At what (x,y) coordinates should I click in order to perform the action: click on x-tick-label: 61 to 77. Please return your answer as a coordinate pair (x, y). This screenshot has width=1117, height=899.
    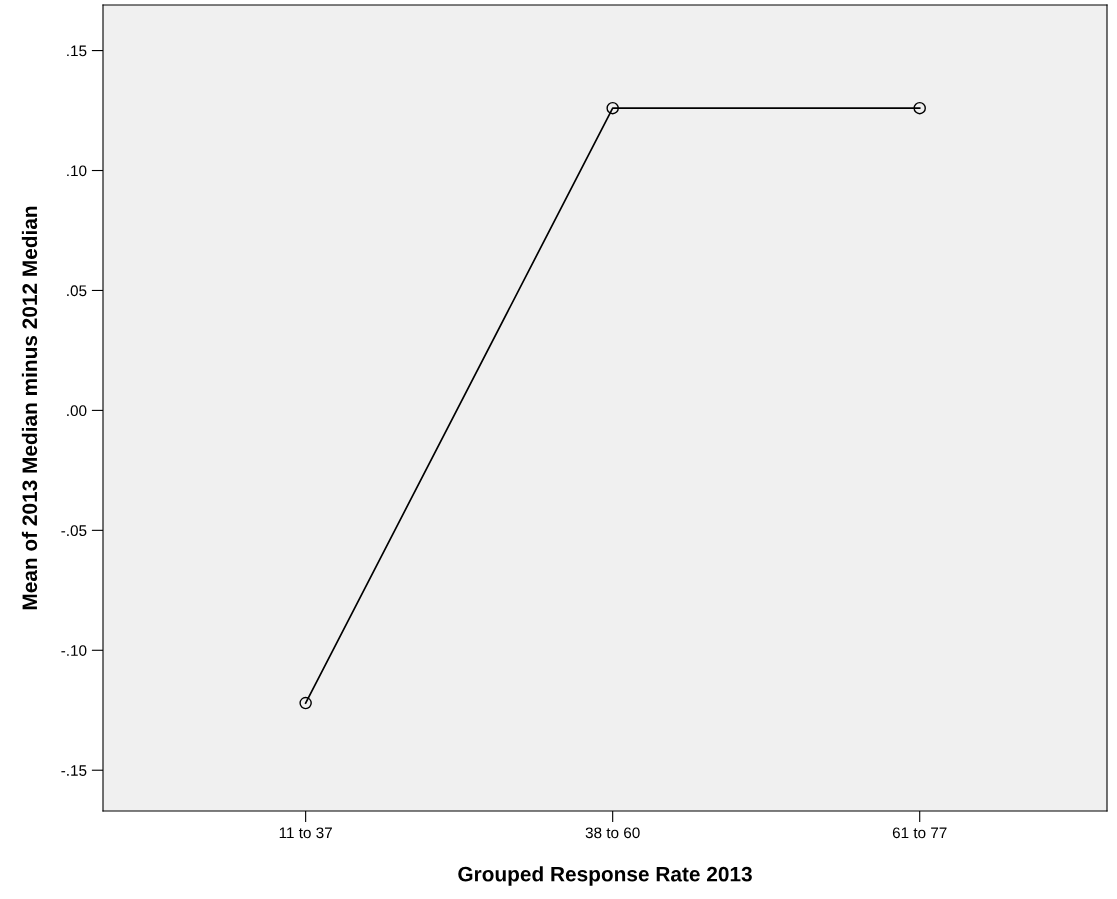
    Looking at the image, I should click on (919, 833).